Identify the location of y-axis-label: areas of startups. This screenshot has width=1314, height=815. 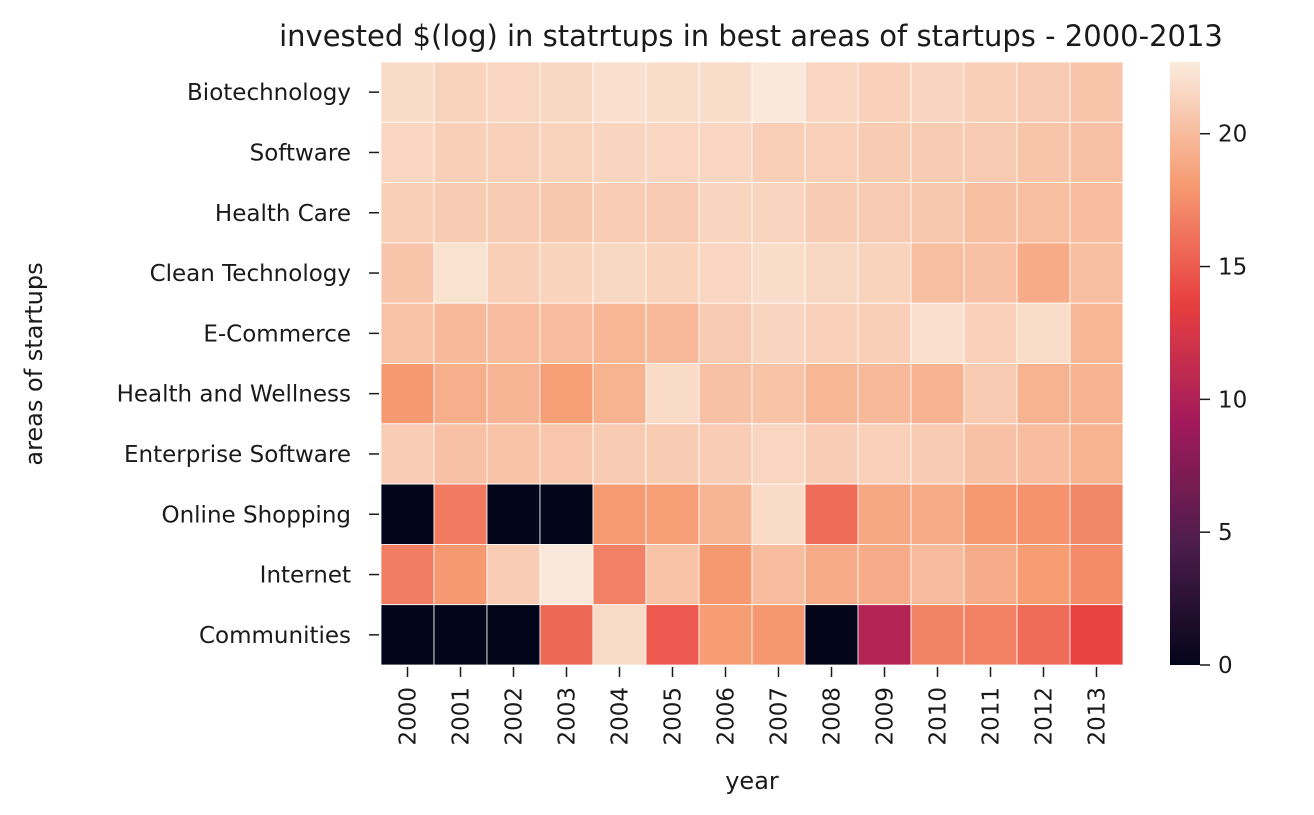
(34, 363).